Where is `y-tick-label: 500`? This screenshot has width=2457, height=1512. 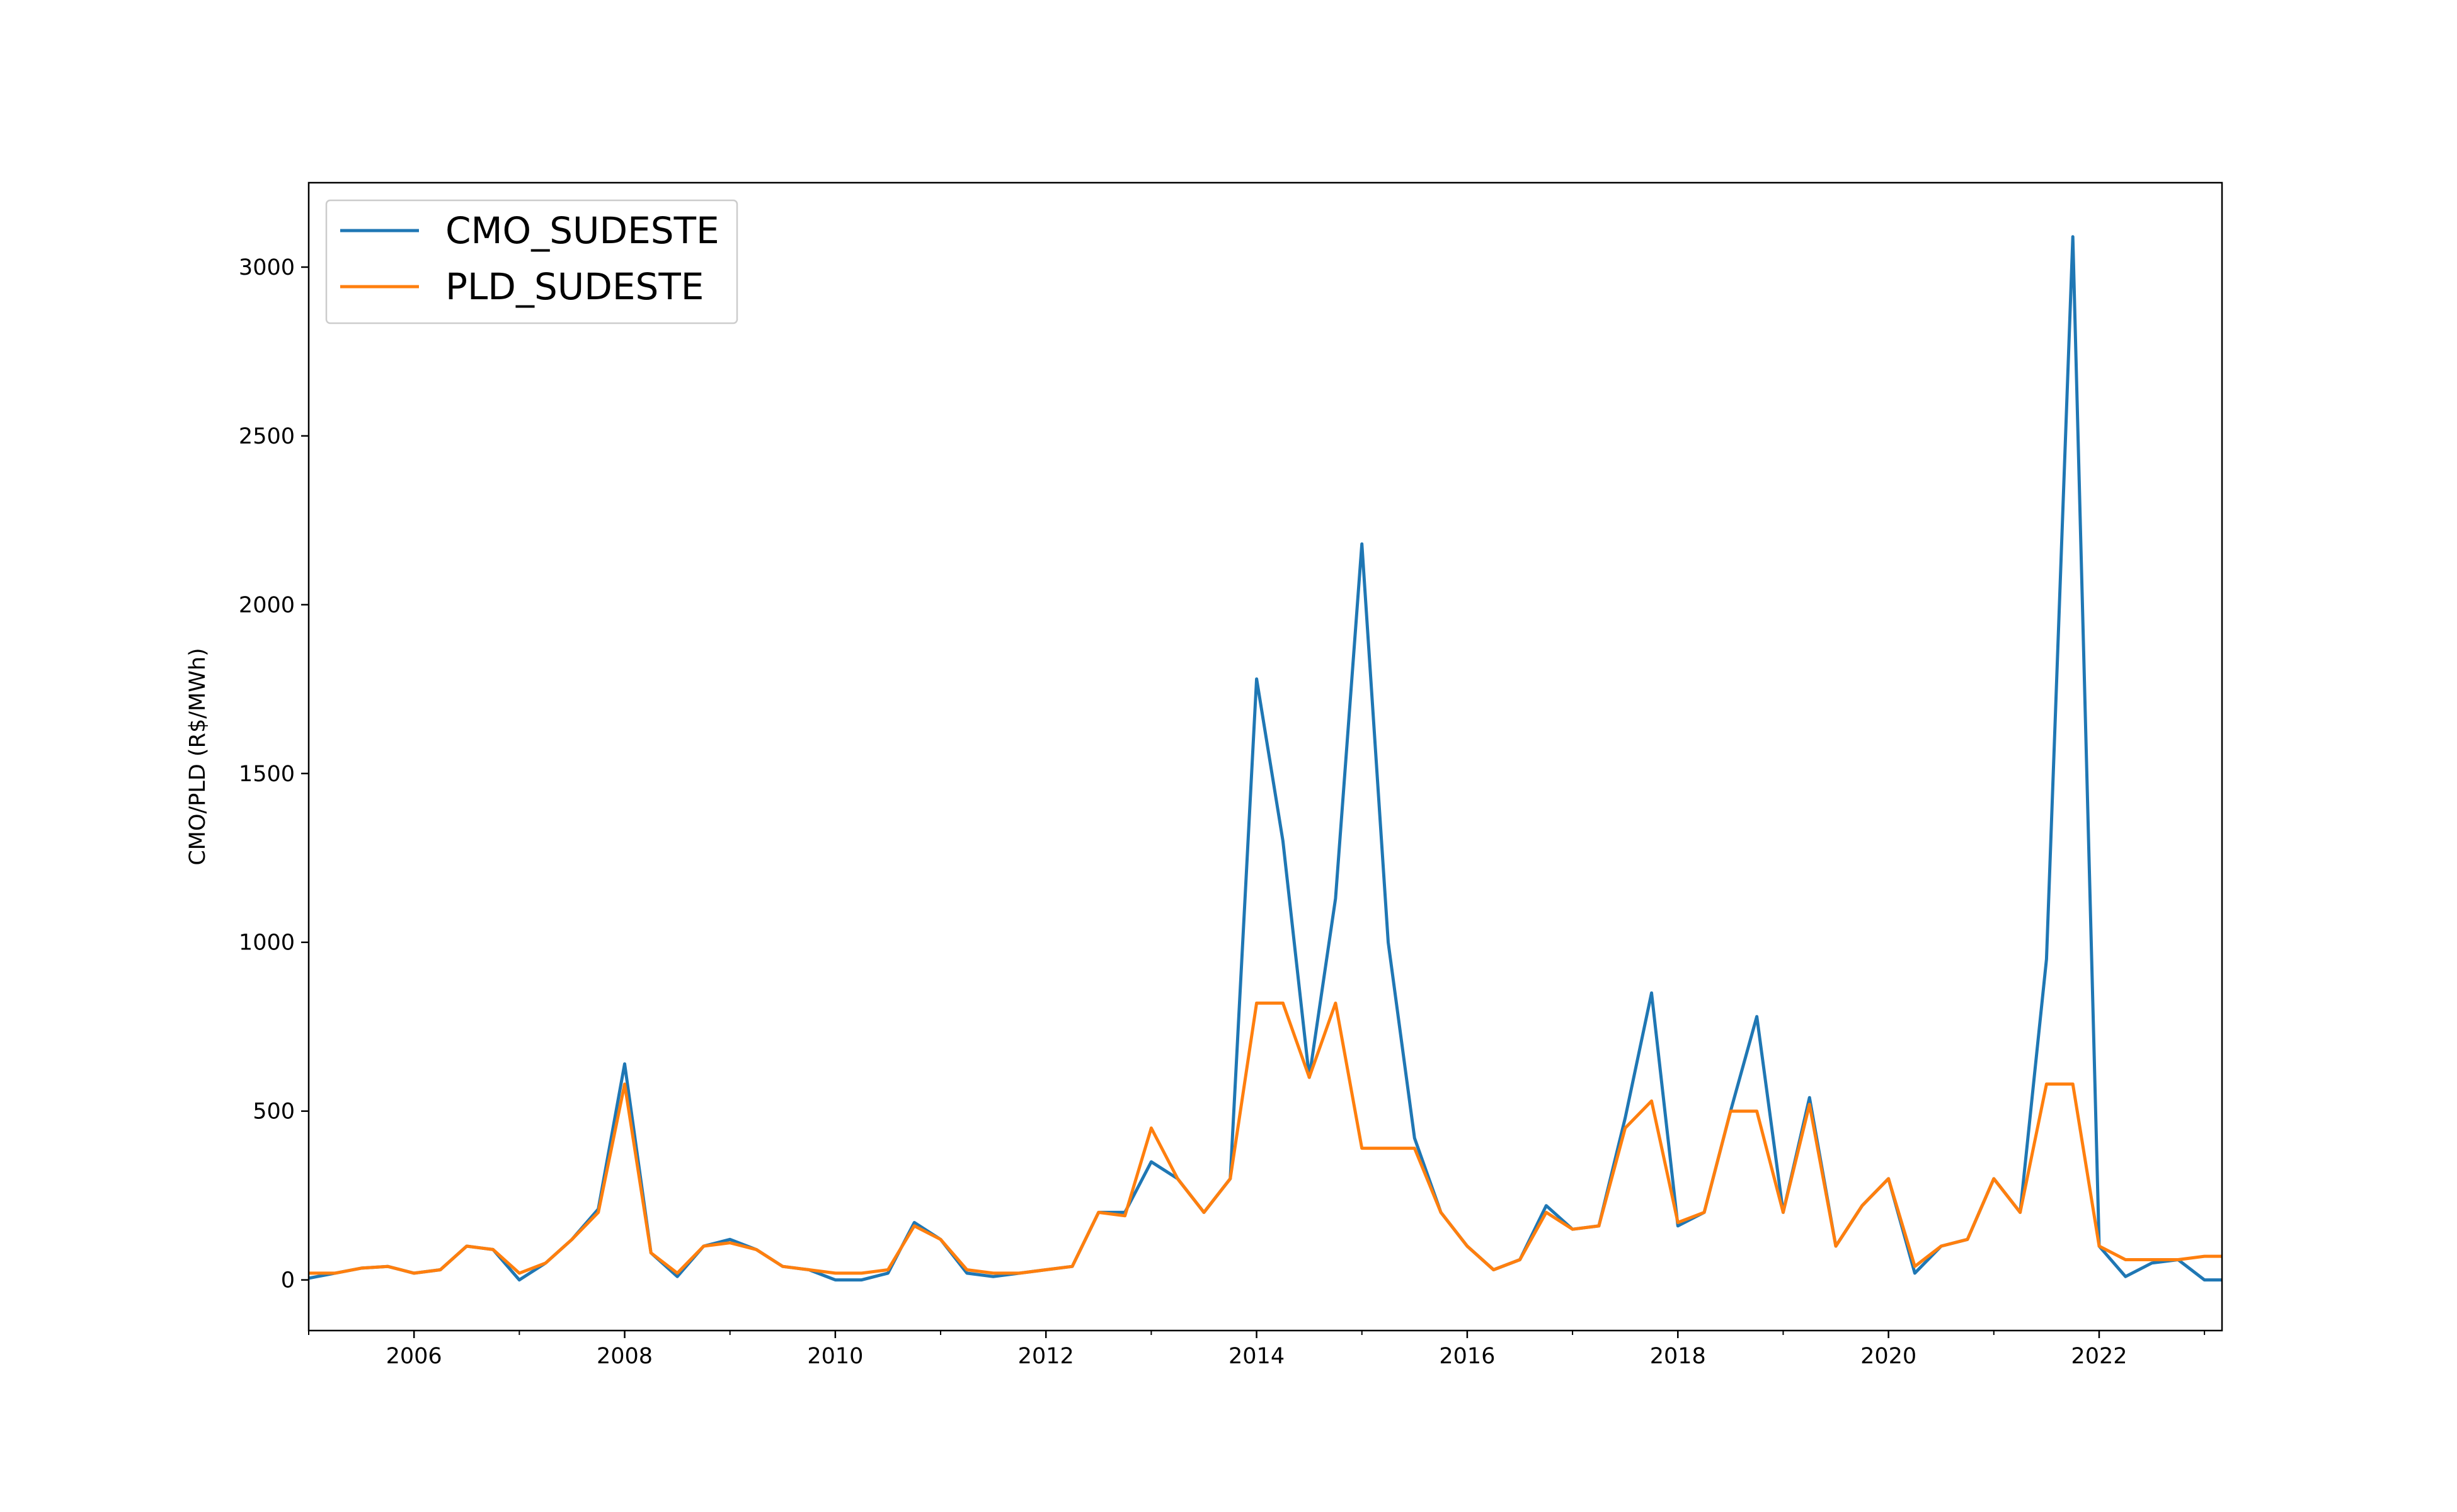 y-tick-label: 500 is located at coordinates (274, 1112).